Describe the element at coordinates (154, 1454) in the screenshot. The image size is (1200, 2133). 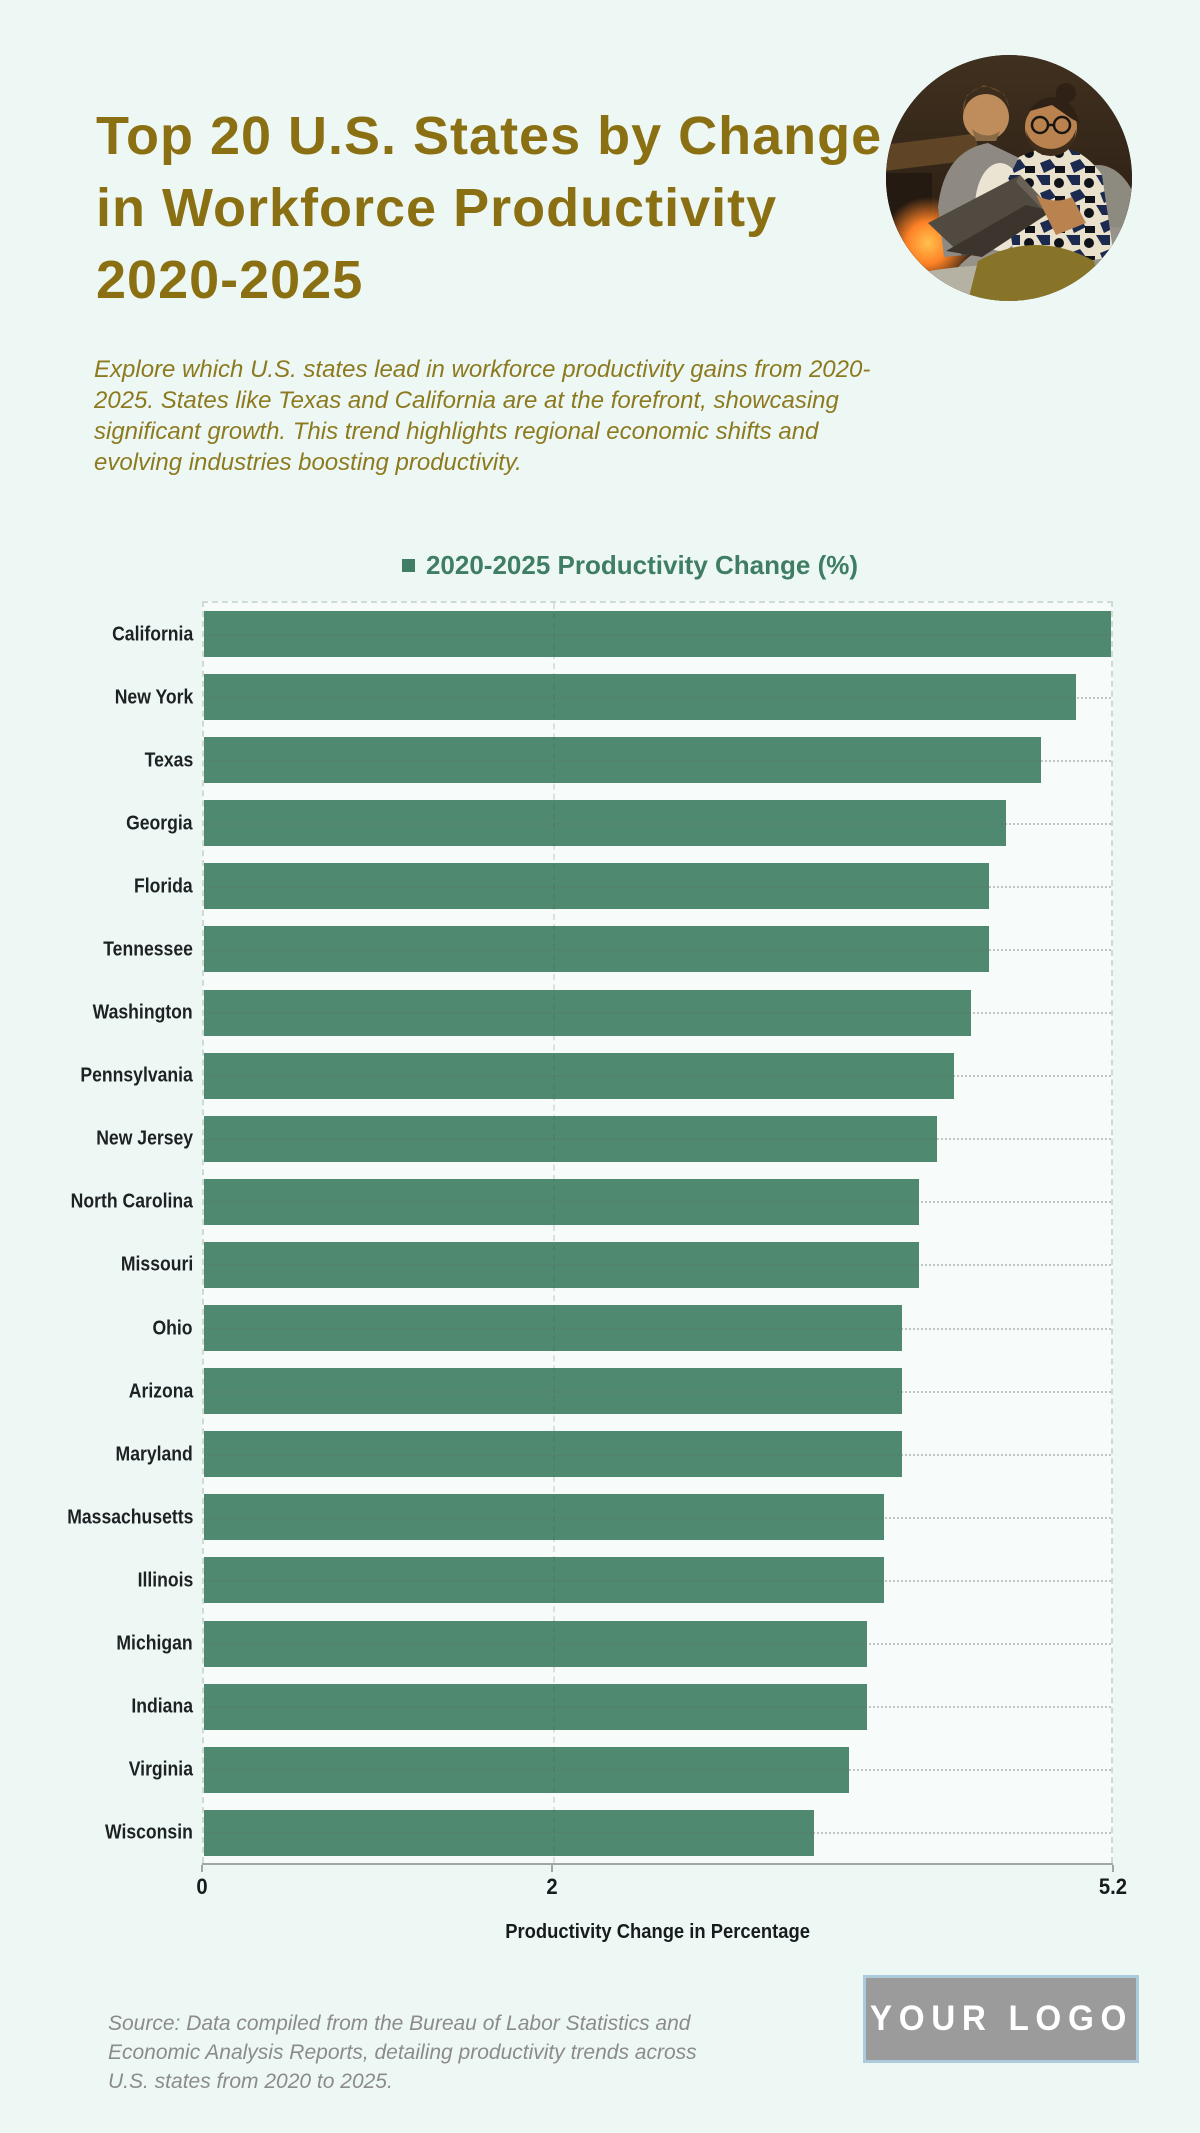
I see `category-label: Maryland` at that location.